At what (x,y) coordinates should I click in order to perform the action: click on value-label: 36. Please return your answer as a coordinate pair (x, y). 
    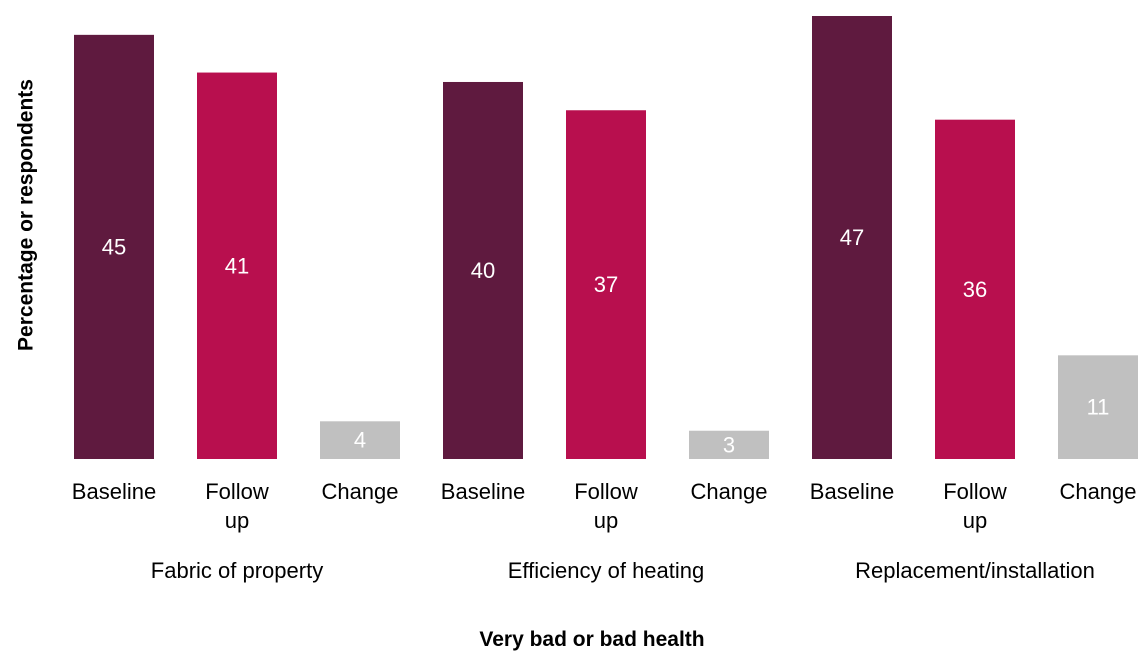
    Looking at the image, I should click on (975, 289).